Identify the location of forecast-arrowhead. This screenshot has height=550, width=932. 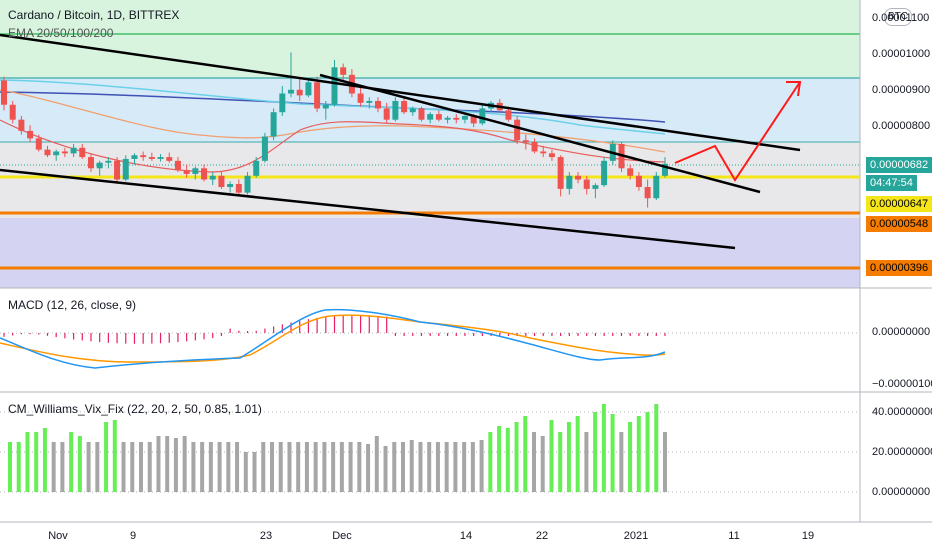
(794, 89).